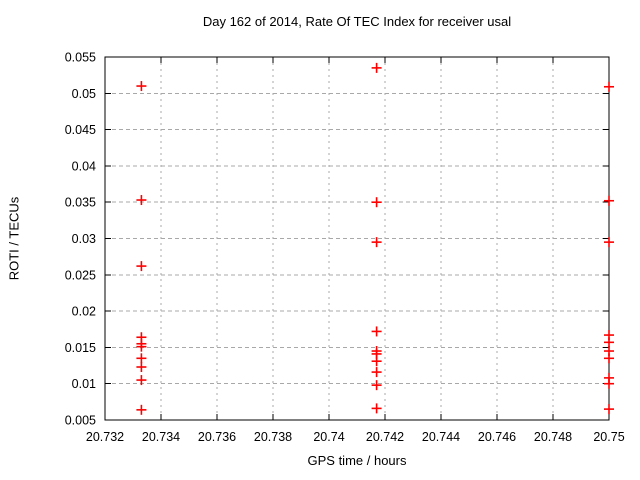 The height and width of the screenshot is (480, 640). What do you see at coordinates (608, 437) in the screenshot?
I see `x-tick-label: 20.75` at bounding box center [608, 437].